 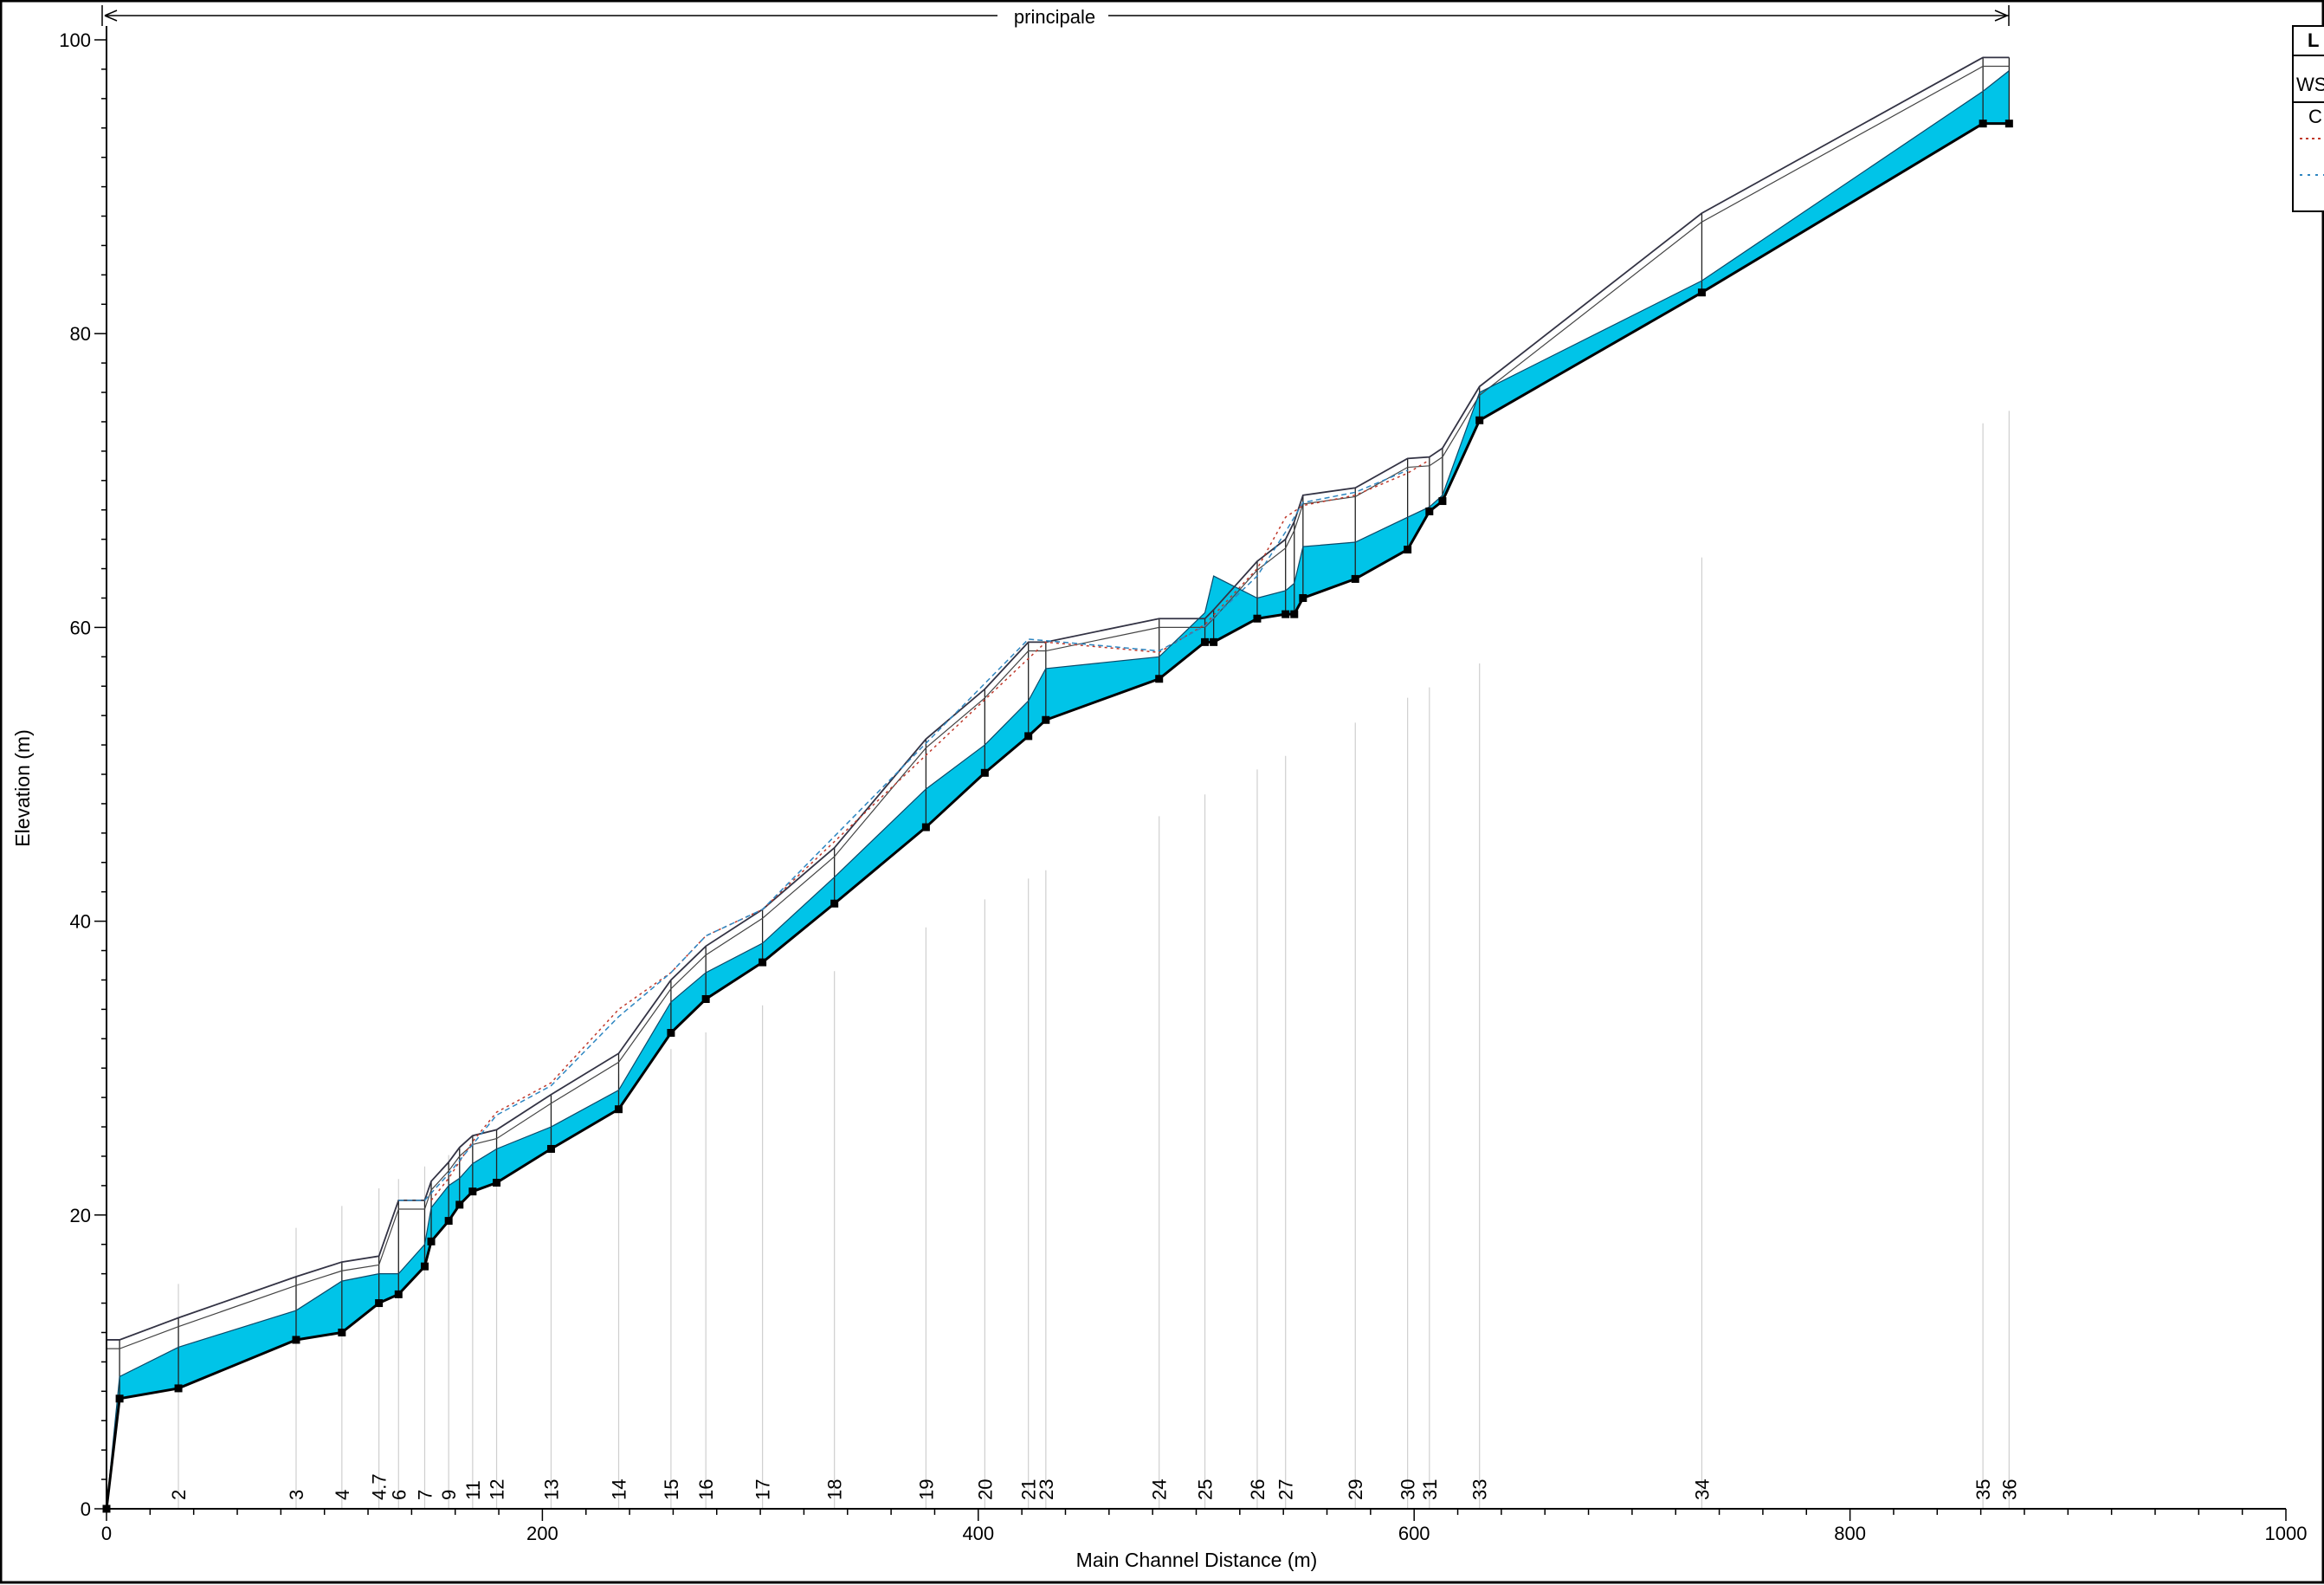 I want to click on reach-arrow-right, so click(x=2001, y=16).